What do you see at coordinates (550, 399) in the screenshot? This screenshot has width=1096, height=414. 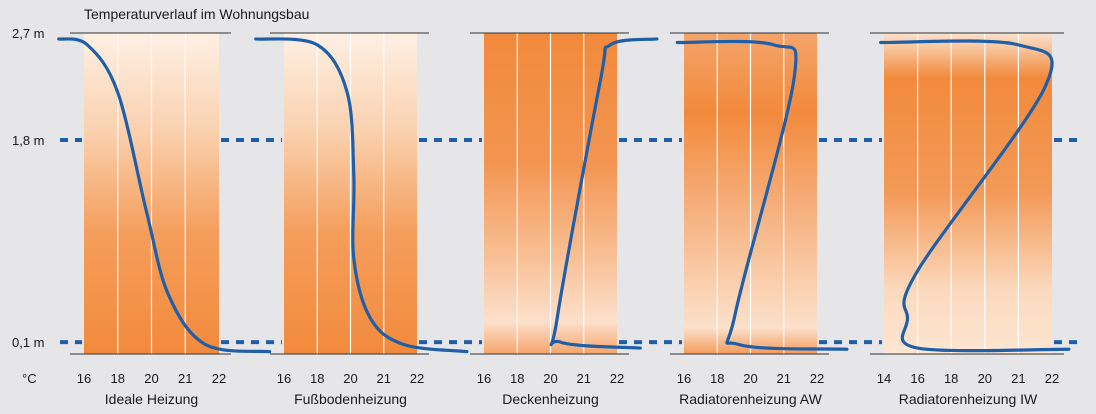 I see `panel-label: Deckenheizung` at bounding box center [550, 399].